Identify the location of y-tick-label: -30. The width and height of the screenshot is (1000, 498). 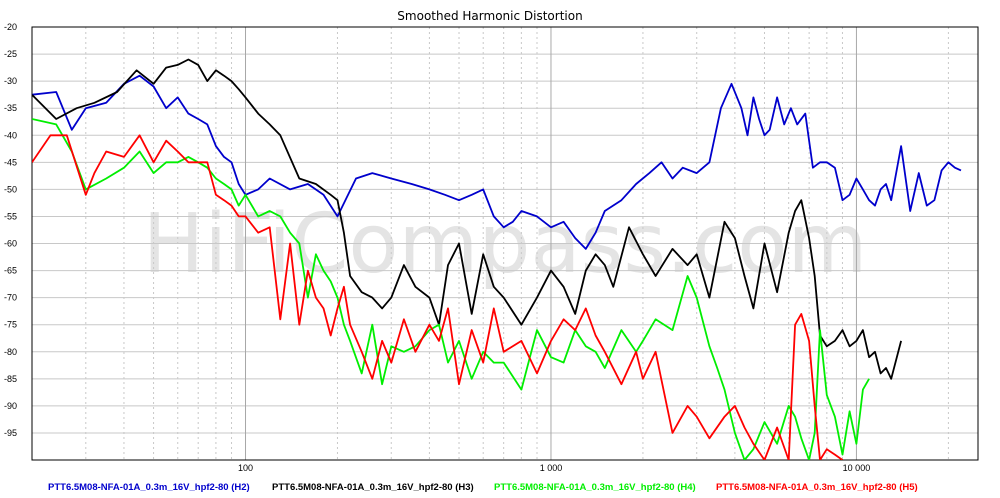
(10, 81).